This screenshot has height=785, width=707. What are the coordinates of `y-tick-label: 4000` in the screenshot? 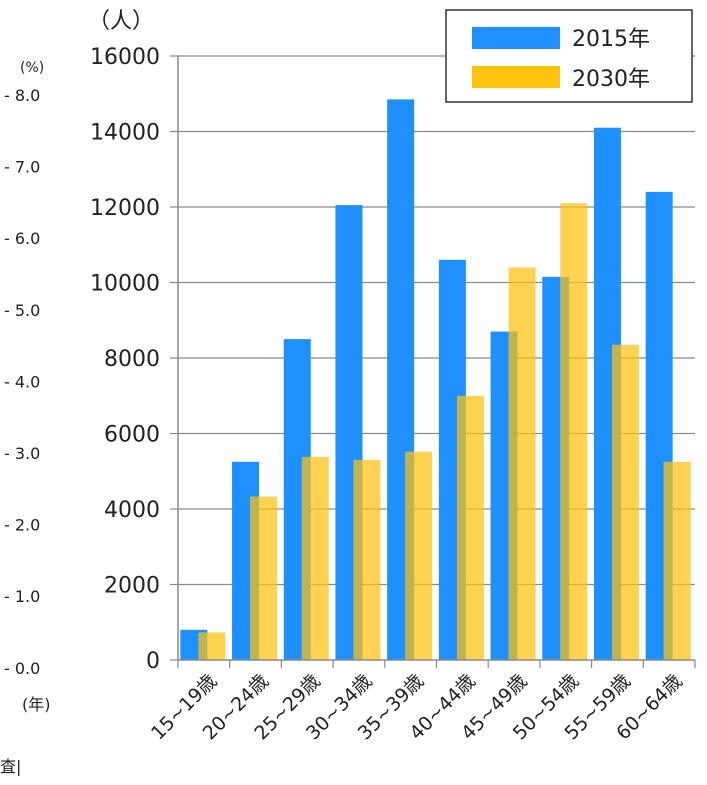 It's located at (132, 510).